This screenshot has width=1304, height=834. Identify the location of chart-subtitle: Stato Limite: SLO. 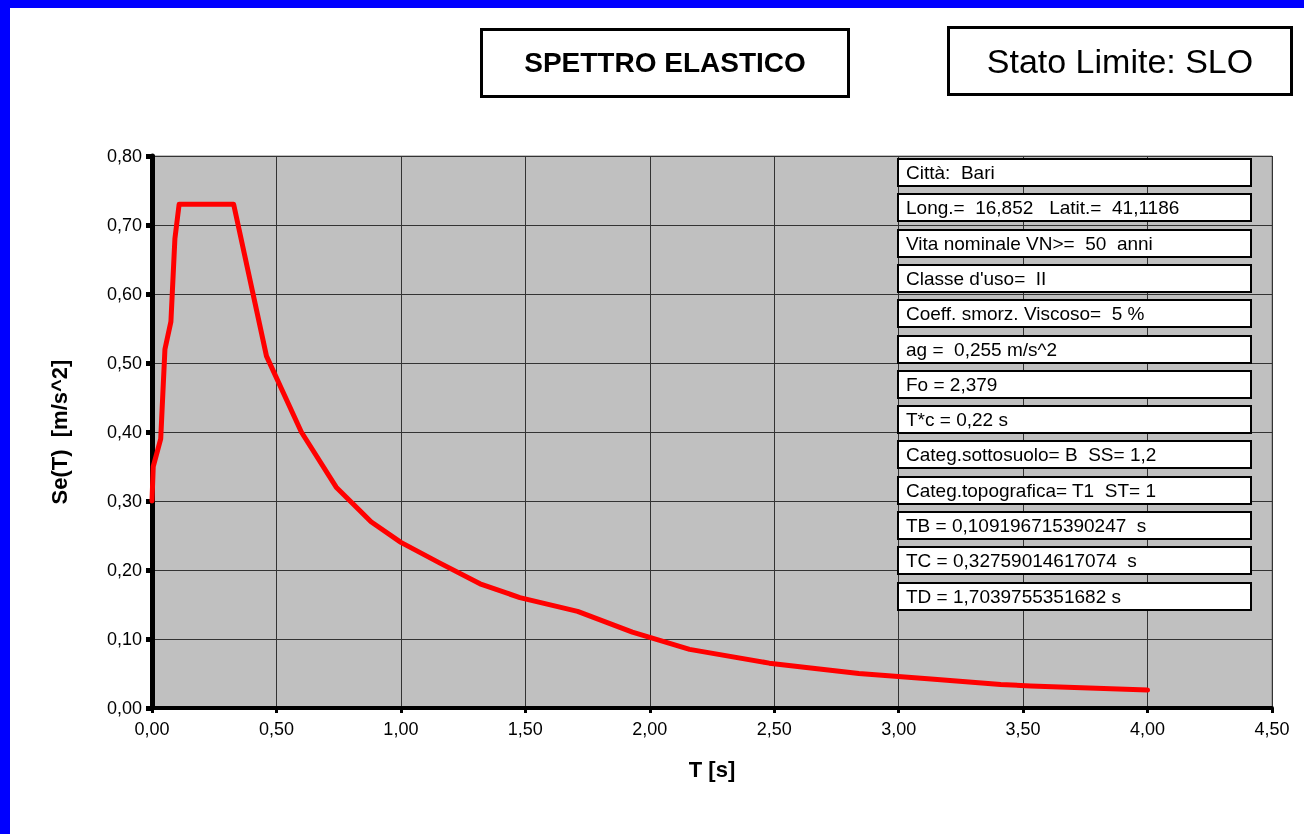
(1120, 61).